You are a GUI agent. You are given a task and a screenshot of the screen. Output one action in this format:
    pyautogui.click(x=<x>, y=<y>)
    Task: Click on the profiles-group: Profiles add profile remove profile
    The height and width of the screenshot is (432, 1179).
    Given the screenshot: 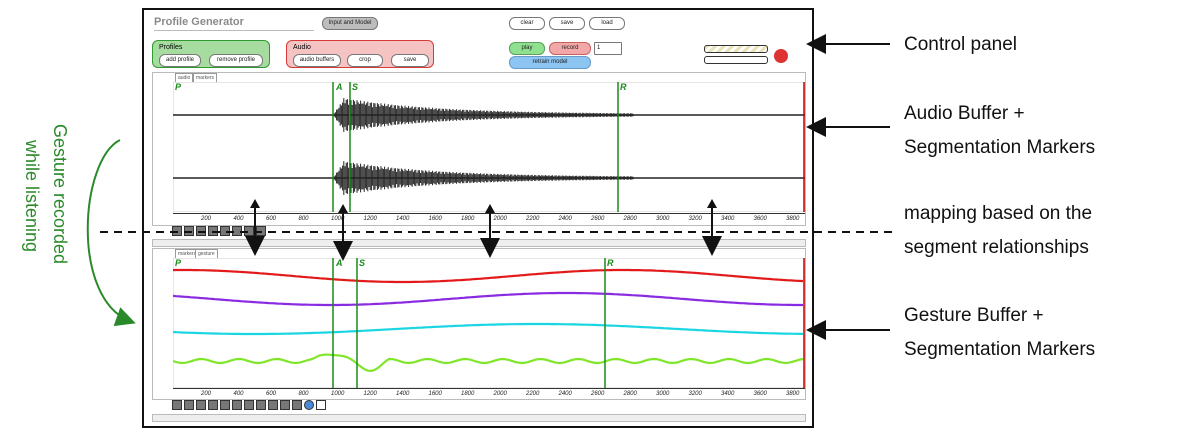 What is the action you would take?
    pyautogui.click(x=211, y=54)
    